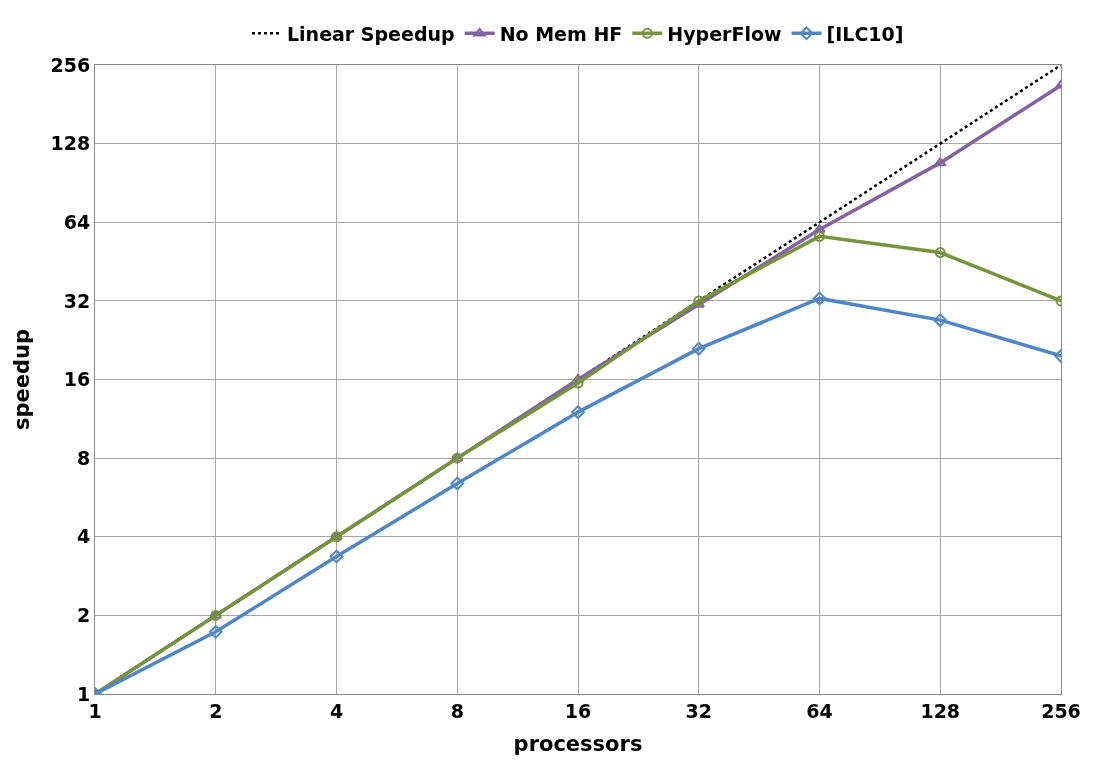 This screenshot has height=784, width=1093. What do you see at coordinates (698, 710) in the screenshot?
I see `x-tick-label: 32` at bounding box center [698, 710].